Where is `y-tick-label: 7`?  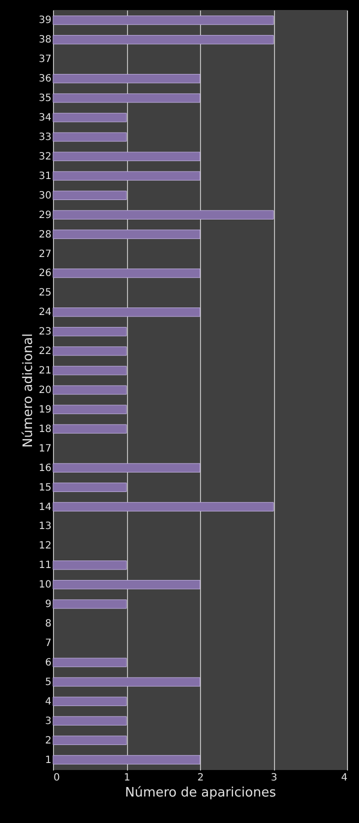
y-tick-label: 7 is located at coordinates (48, 644).